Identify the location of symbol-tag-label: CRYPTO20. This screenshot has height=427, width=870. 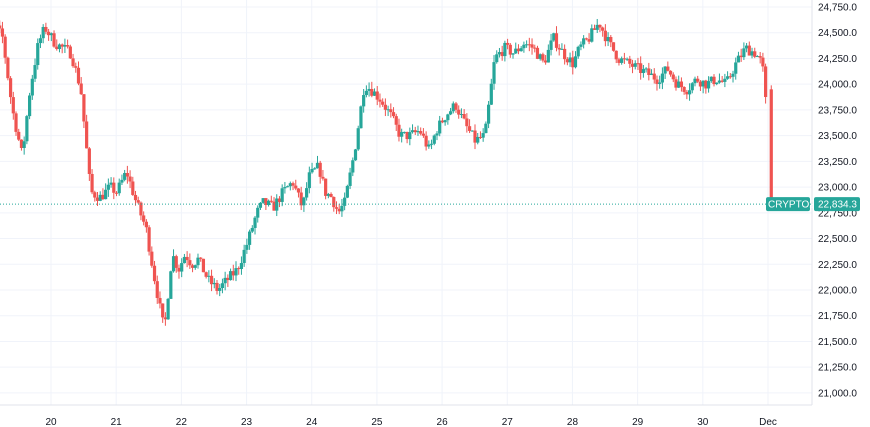
(794, 205).